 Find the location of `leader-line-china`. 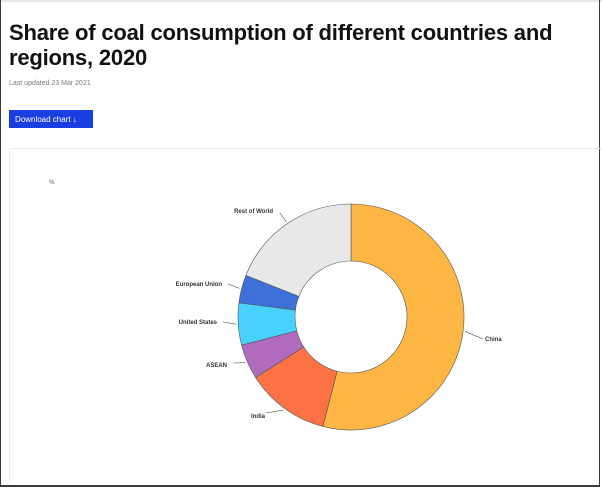

leader-line-china is located at coordinates (474, 335).